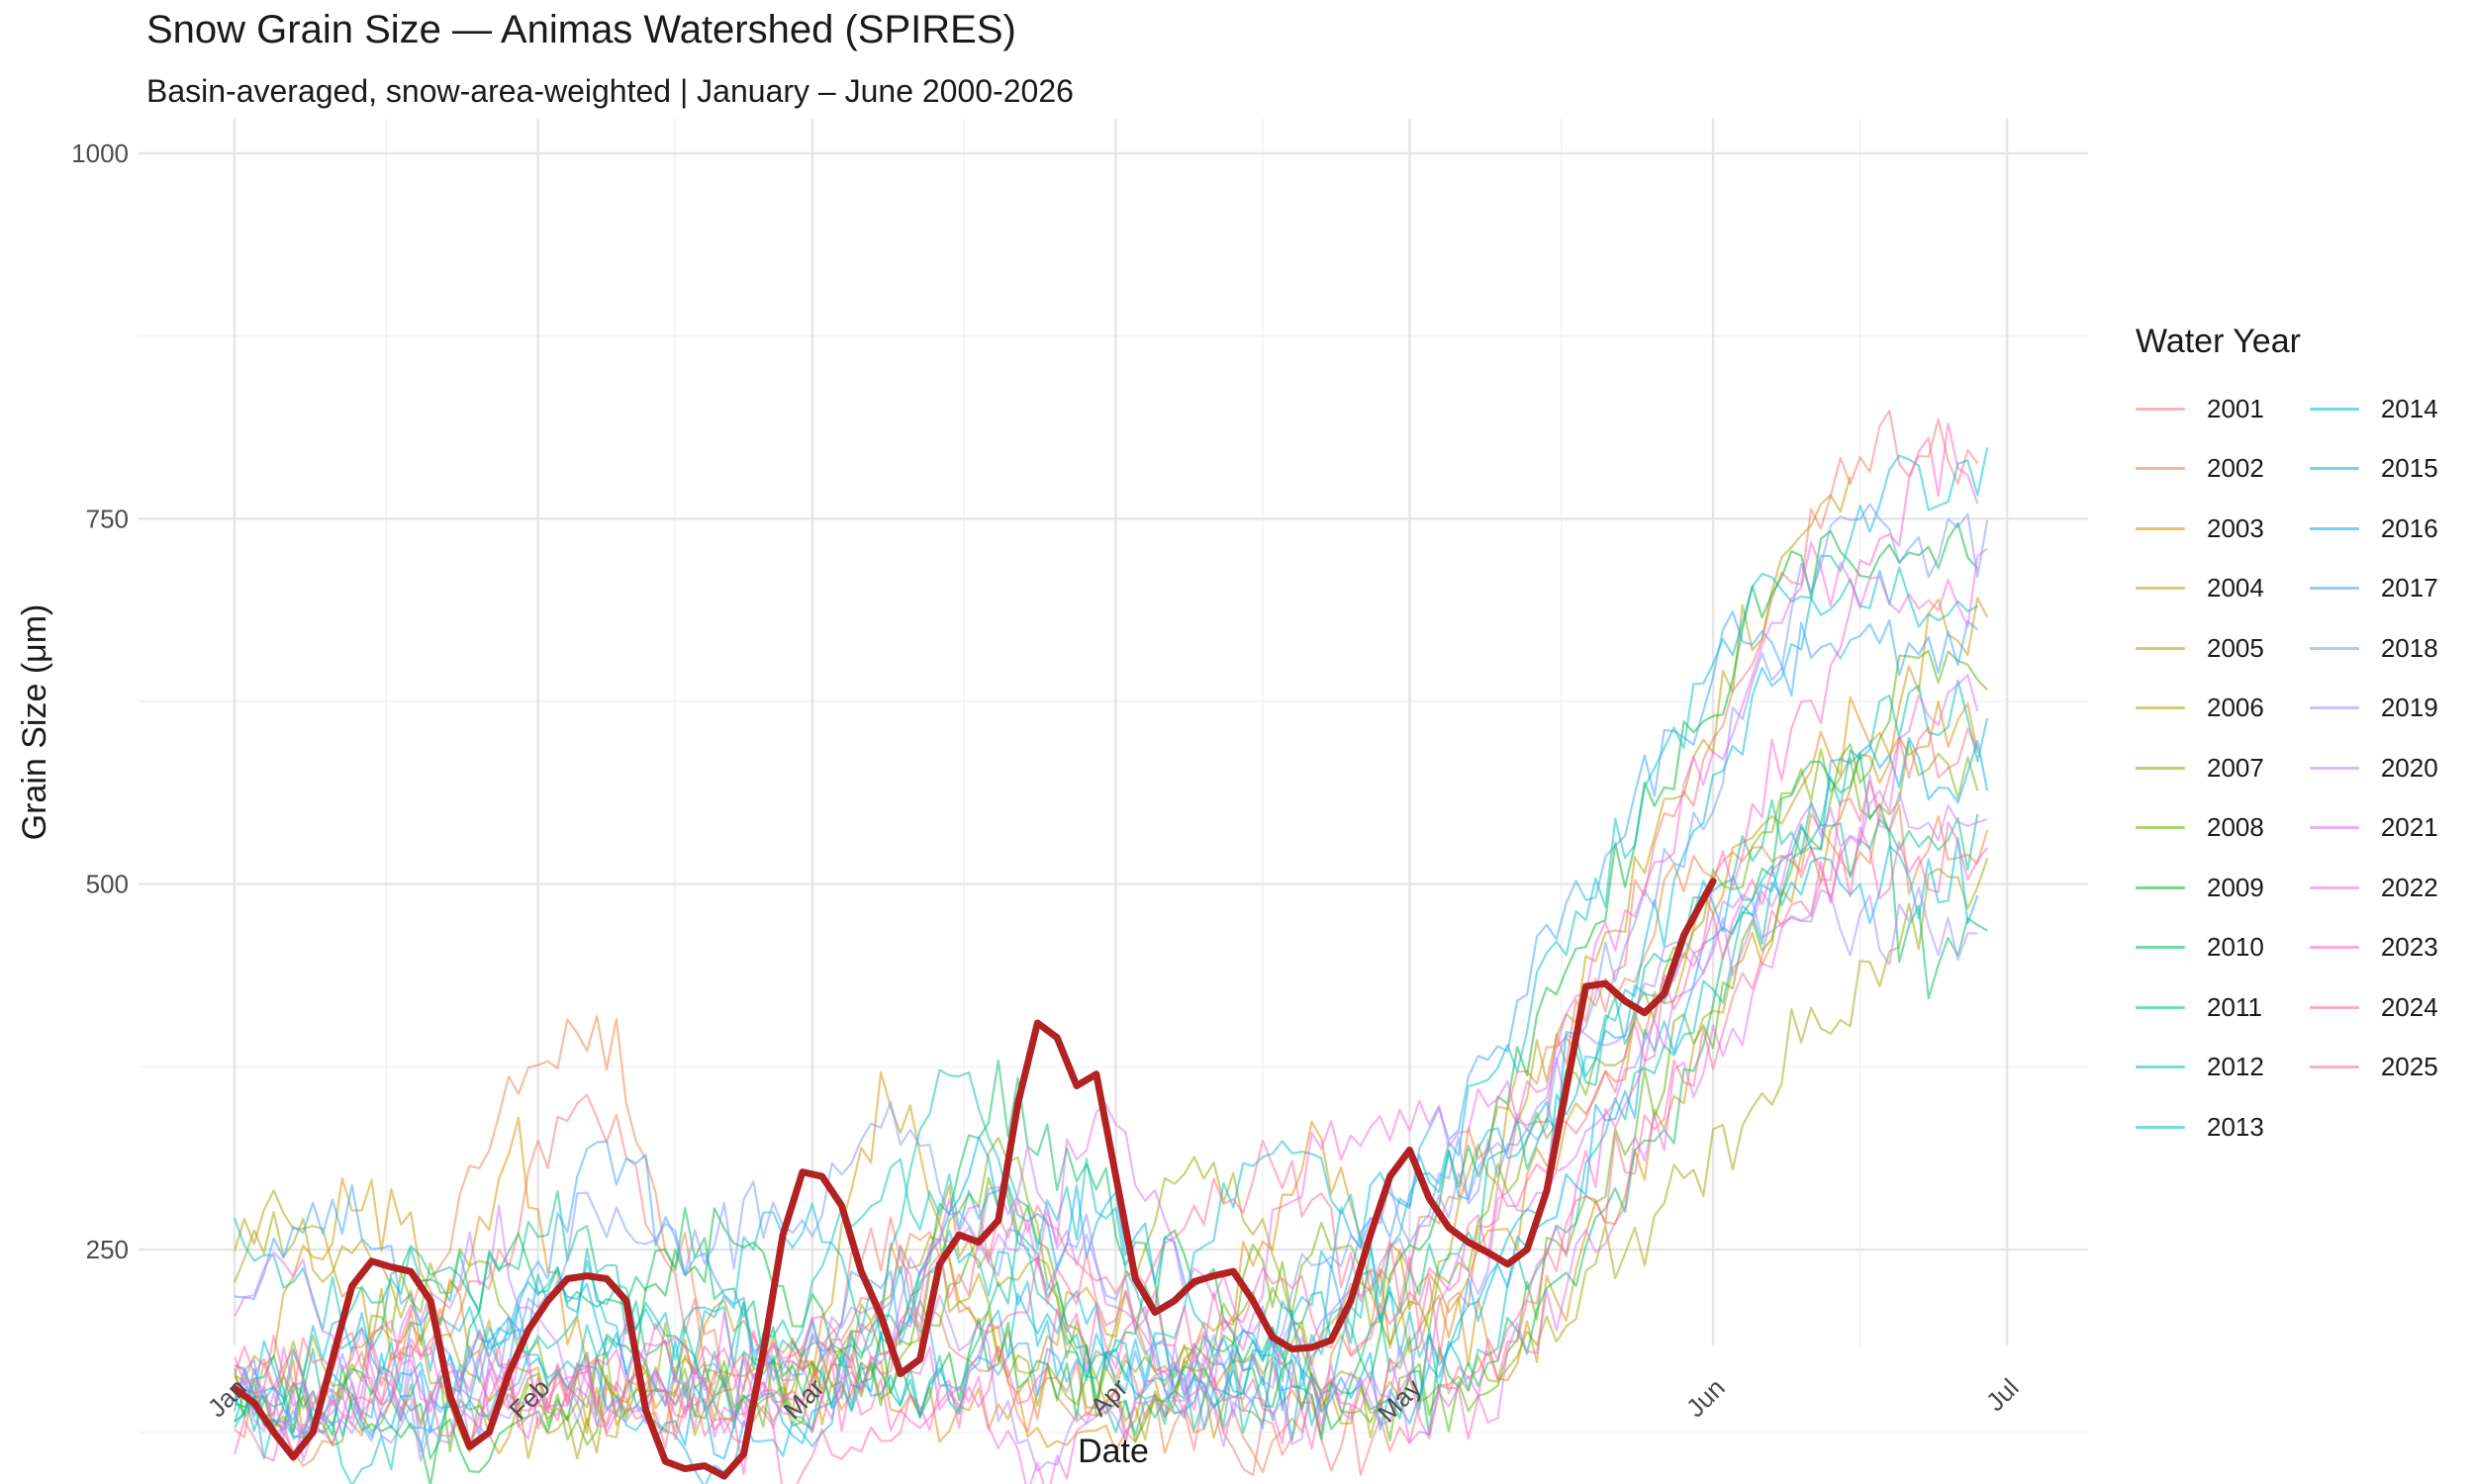 Image resolution: width=2474 pixels, height=1484 pixels. I want to click on legend-item-2015: 2015, so click(2373, 469).